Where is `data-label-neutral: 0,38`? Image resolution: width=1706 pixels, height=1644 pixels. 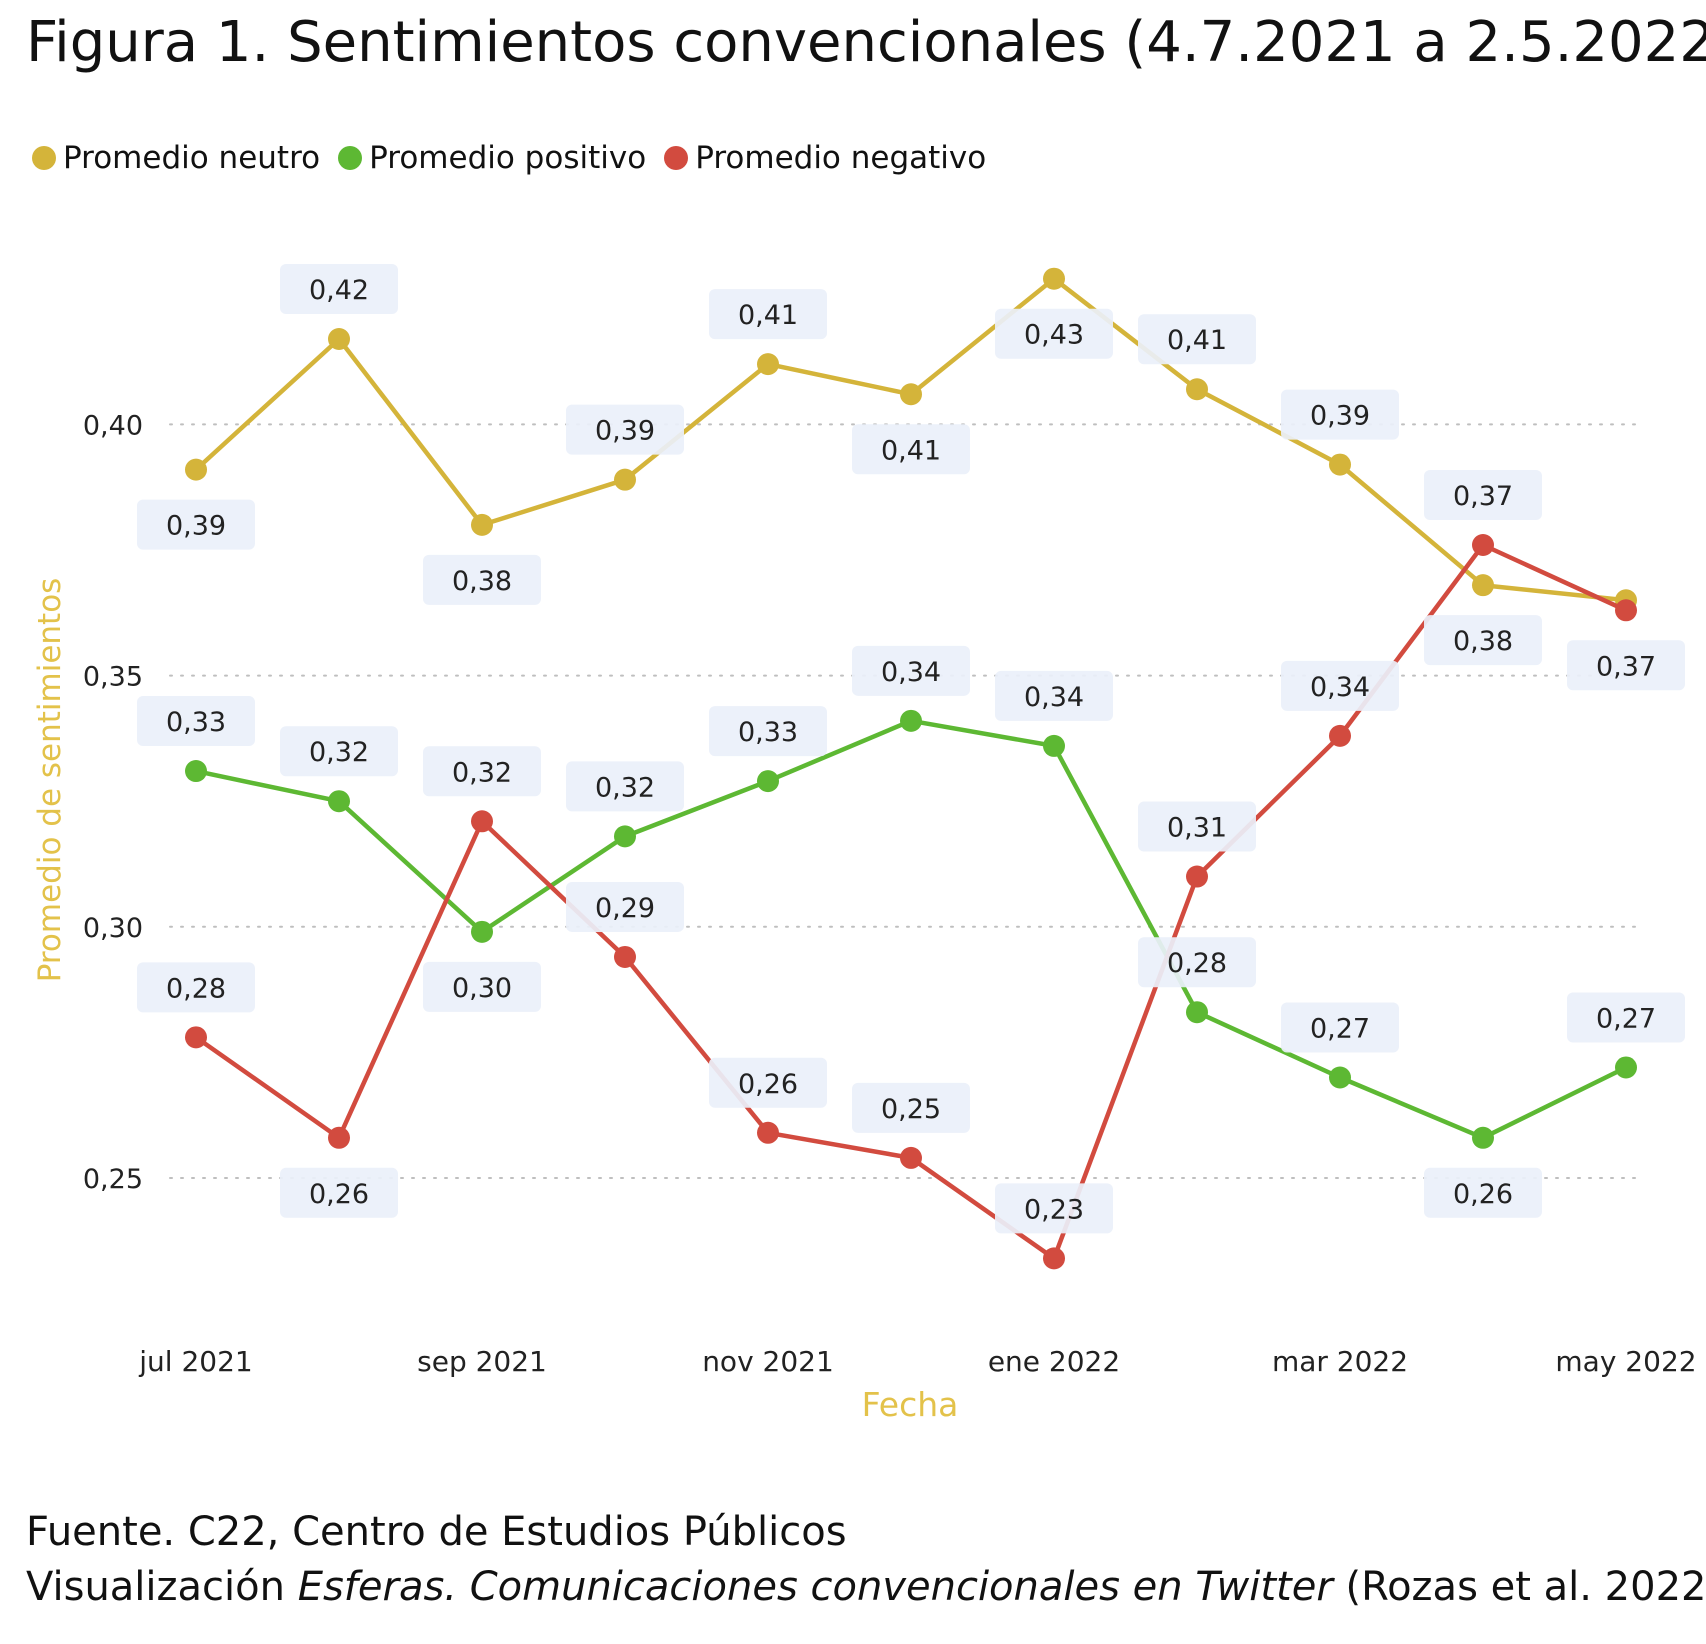
data-label-neutral: 0,38 is located at coordinates (482, 579).